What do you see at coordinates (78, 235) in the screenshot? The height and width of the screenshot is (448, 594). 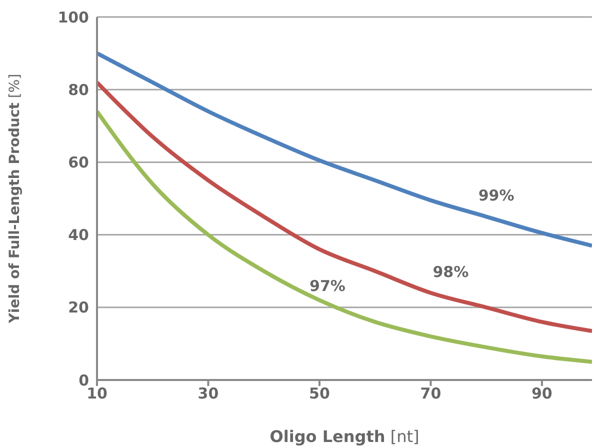 I see `y-tick-label: 40` at bounding box center [78, 235].